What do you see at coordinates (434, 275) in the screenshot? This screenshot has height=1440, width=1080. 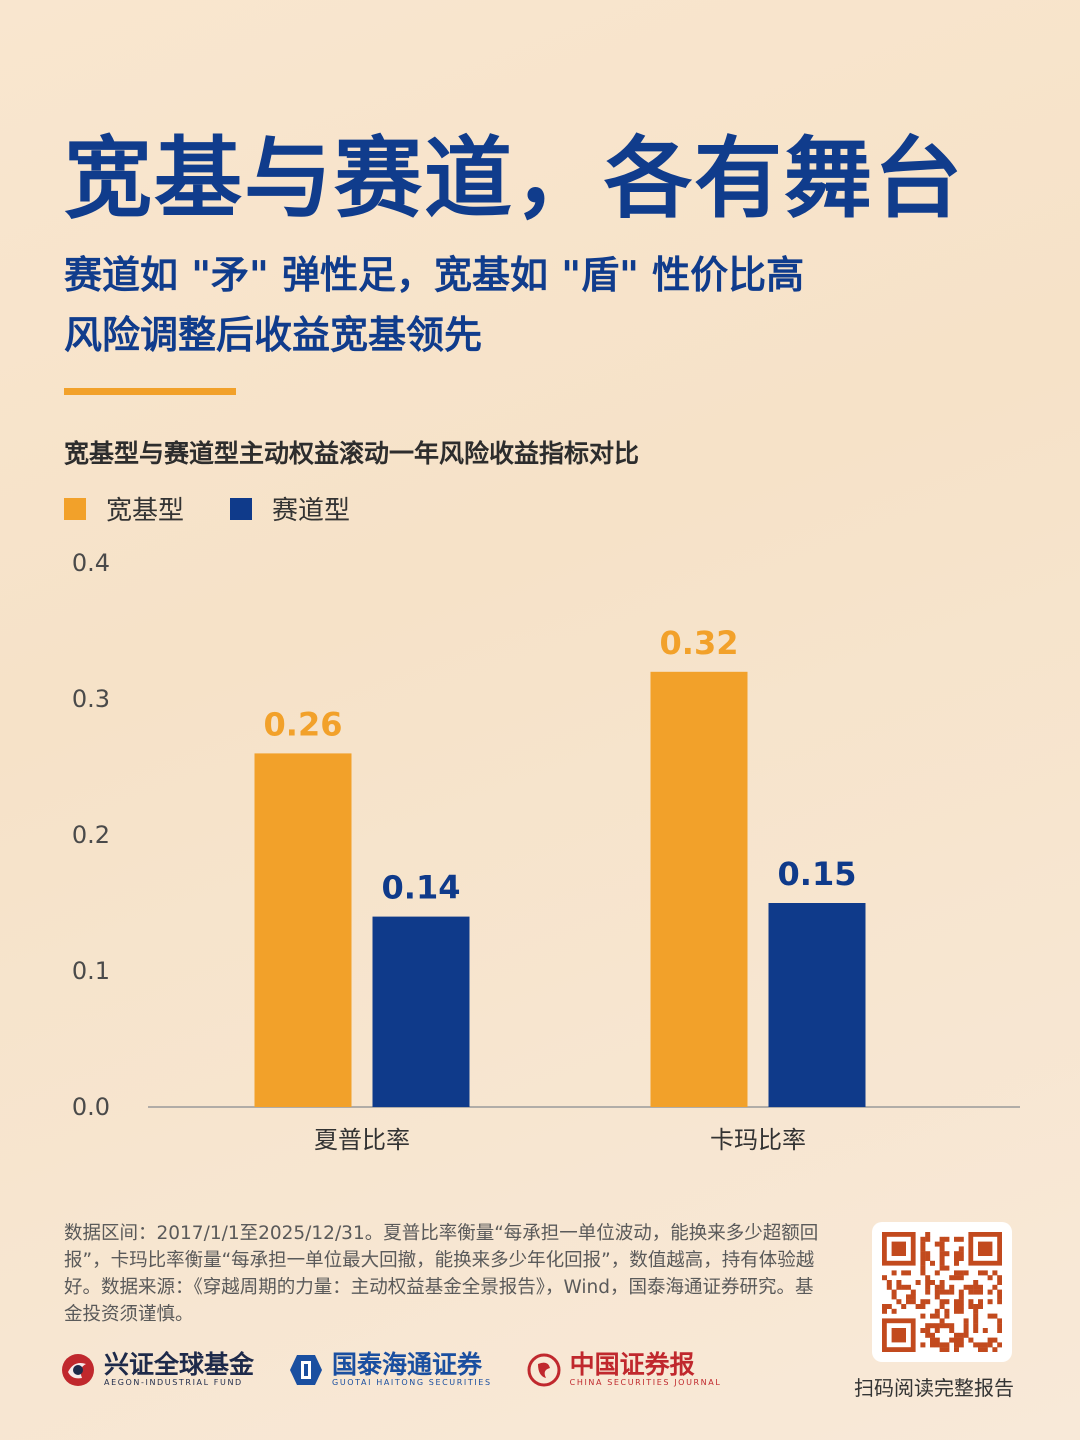 I see `subtitle-line-1: 赛道如 "矛" 弹性足，宽基如 "盾" 性价比高` at bounding box center [434, 275].